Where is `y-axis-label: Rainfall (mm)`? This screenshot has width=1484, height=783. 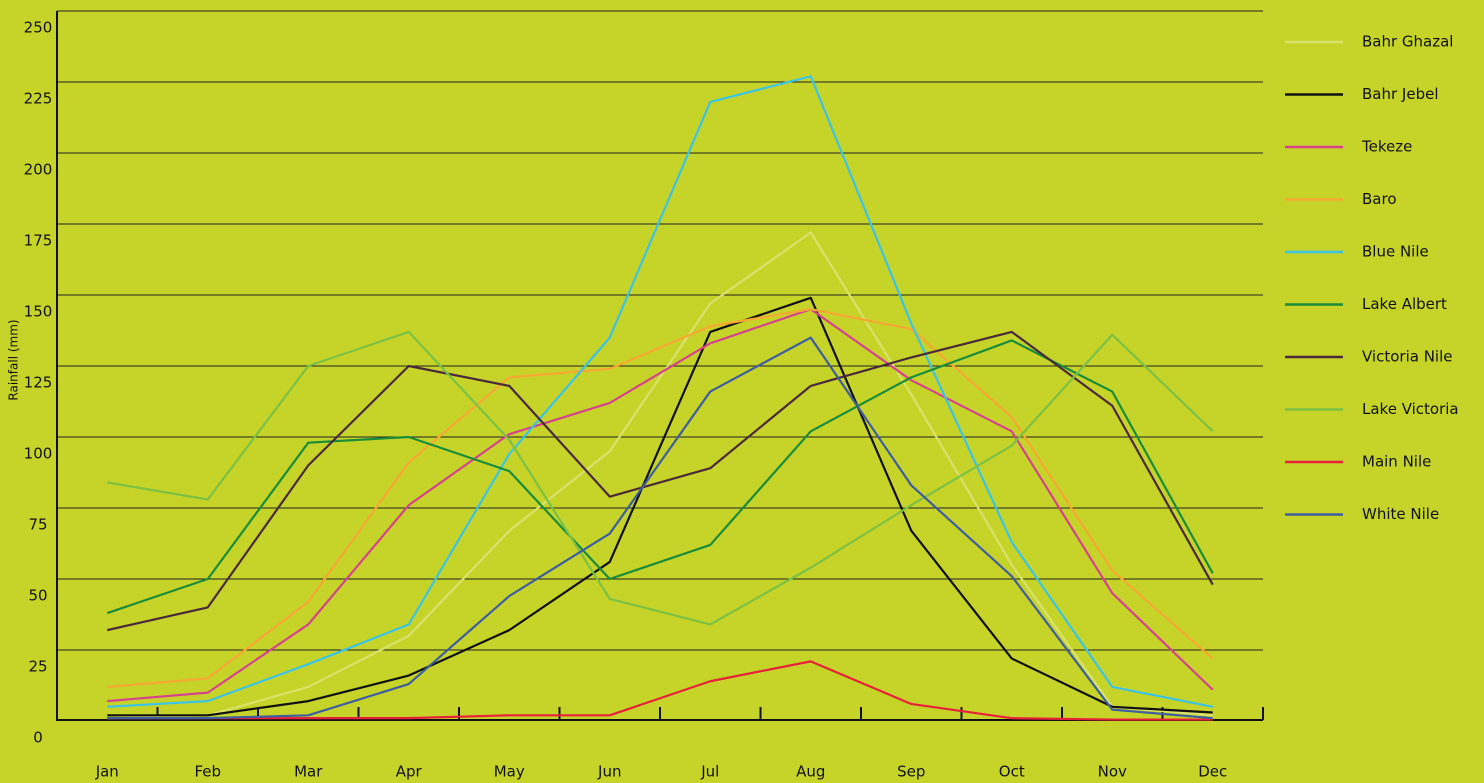
y-axis-label: Rainfall (mm) is located at coordinates (14, 359).